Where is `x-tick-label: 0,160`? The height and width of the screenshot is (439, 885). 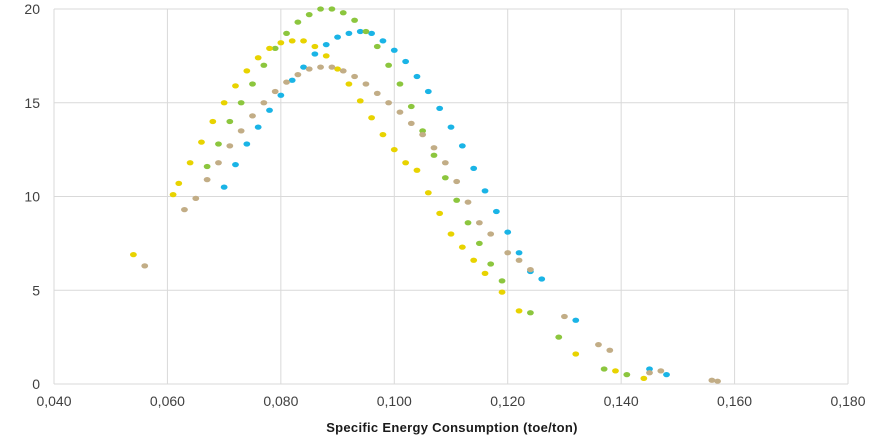
x-tick-label: 0,160 is located at coordinates (734, 401).